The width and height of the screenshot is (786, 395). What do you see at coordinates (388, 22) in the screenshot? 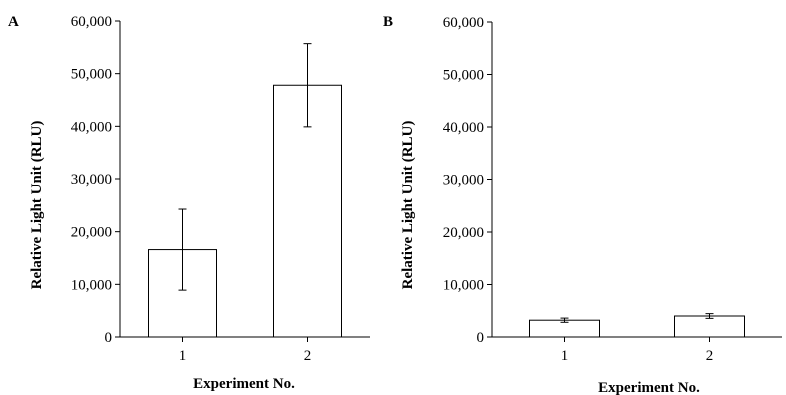
I see `panel-b-label: B` at bounding box center [388, 22].